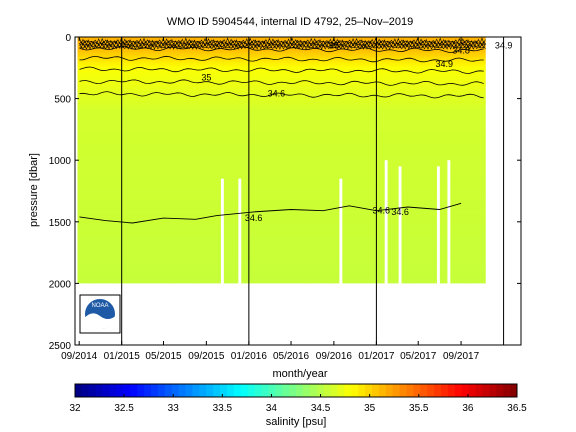 Image resolution: width=576 pixels, height=432 pixels. I want to click on colorbar-tick-label: 33, so click(174, 408).